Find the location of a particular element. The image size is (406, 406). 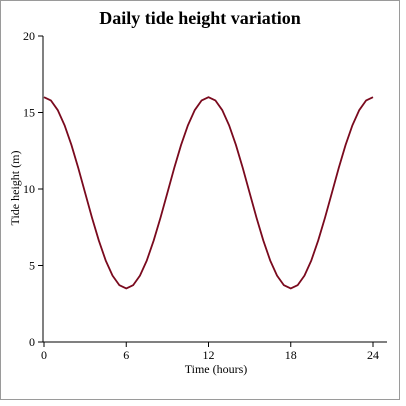

x-tick-label: 0 is located at coordinates (44, 355).